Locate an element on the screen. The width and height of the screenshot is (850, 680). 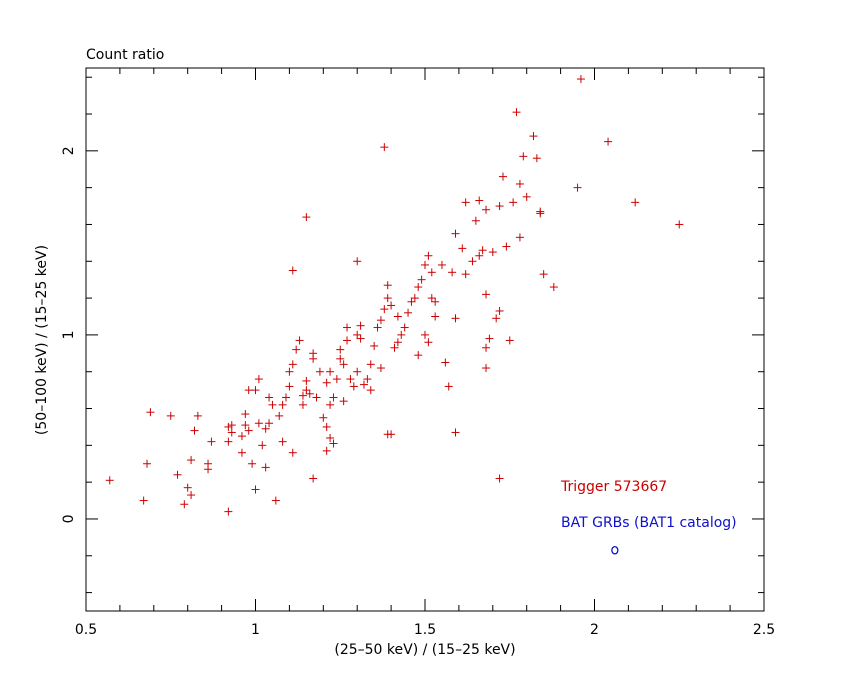
y-tick-label: 2 is located at coordinates (69, 150).